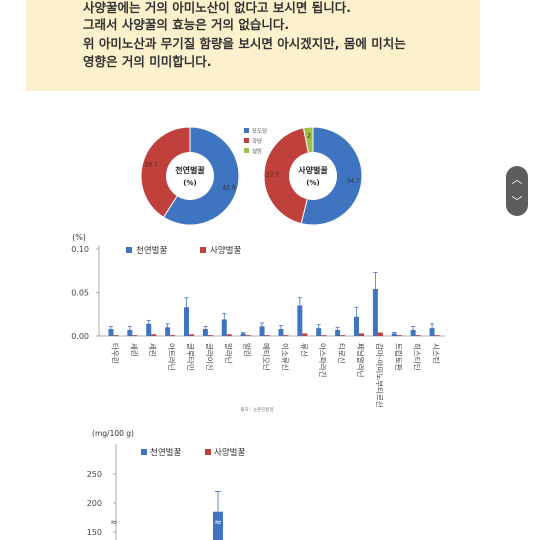 The image size is (540, 540). What do you see at coordinates (309, 136) in the screenshot?
I see `slice-value-label: 2` at bounding box center [309, 136].